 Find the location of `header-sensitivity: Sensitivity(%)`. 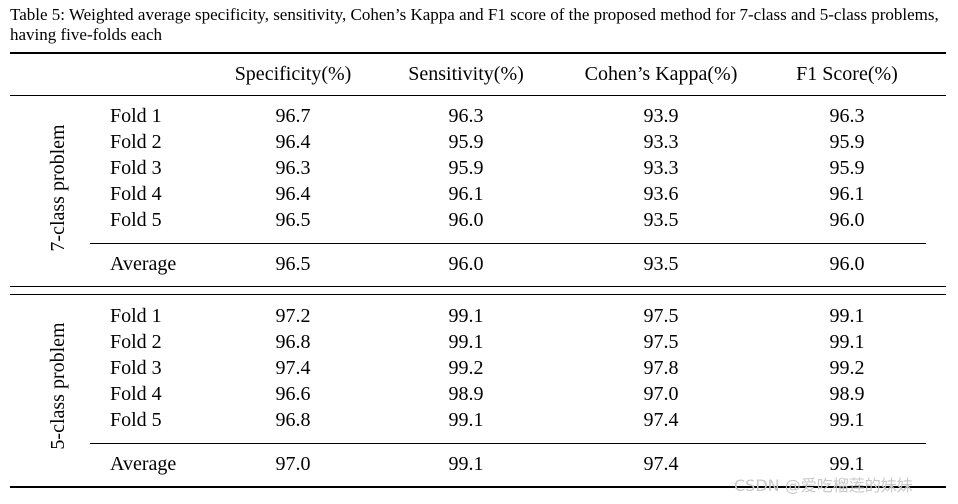

header-sensitivity: Sensitivity(%) is located at coordinates (466, 74).